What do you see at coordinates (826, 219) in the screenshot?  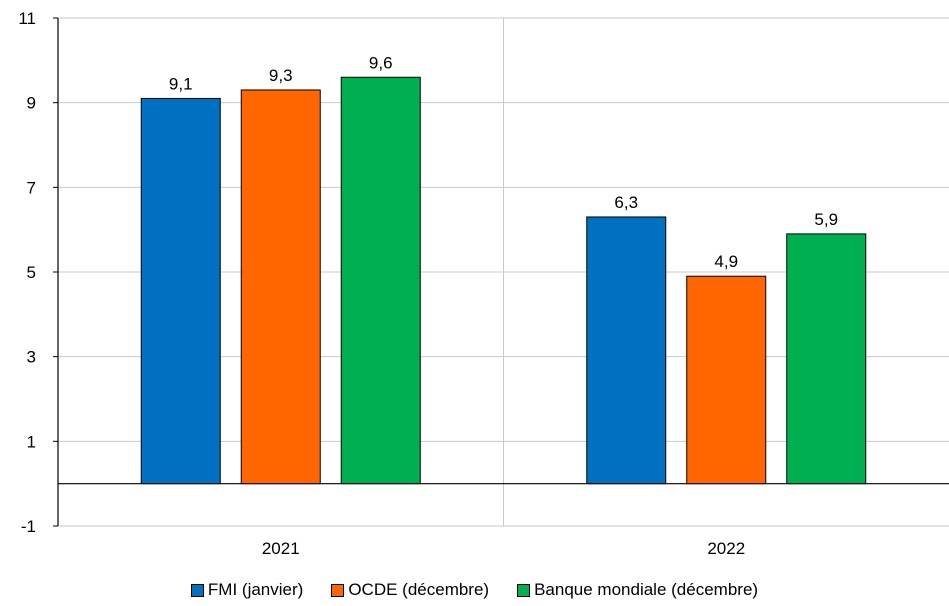 I see `data-label: 5,9` at bounding box center [826, 219].